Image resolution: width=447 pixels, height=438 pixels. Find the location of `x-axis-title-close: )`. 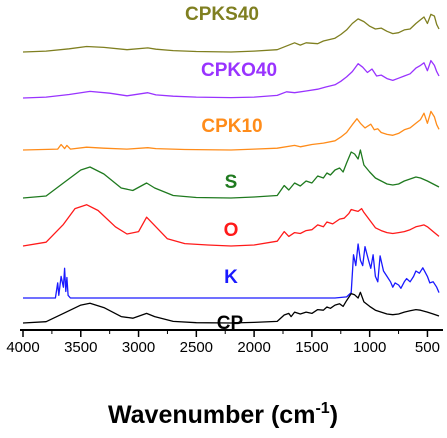

x-axis-title-close: ) is located at coordinates (334, 415).